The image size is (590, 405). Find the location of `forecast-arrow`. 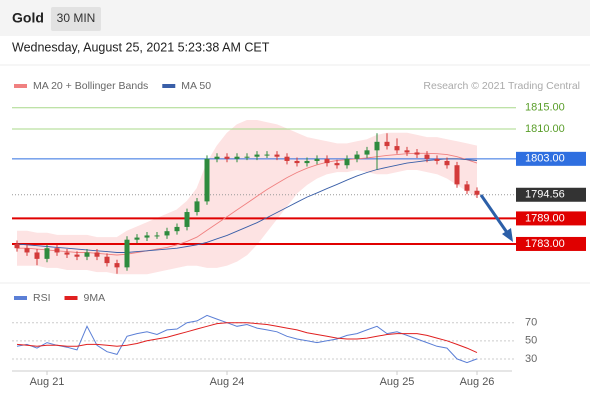

forecast-arrow is located at coordinates (494, 214).